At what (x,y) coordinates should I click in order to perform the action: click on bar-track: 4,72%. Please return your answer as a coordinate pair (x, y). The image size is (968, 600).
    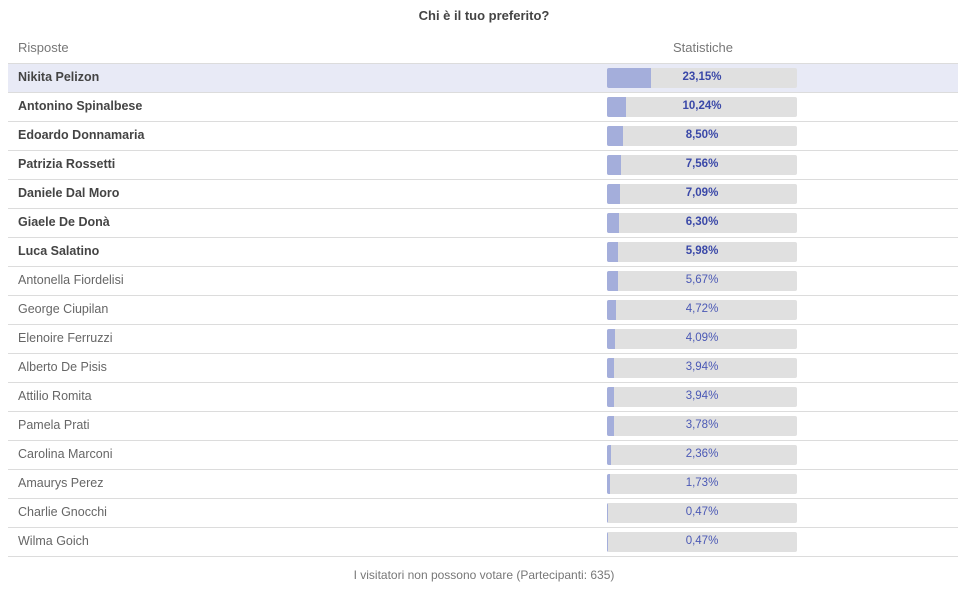
    Looking at the image, I should click on (702, 310).